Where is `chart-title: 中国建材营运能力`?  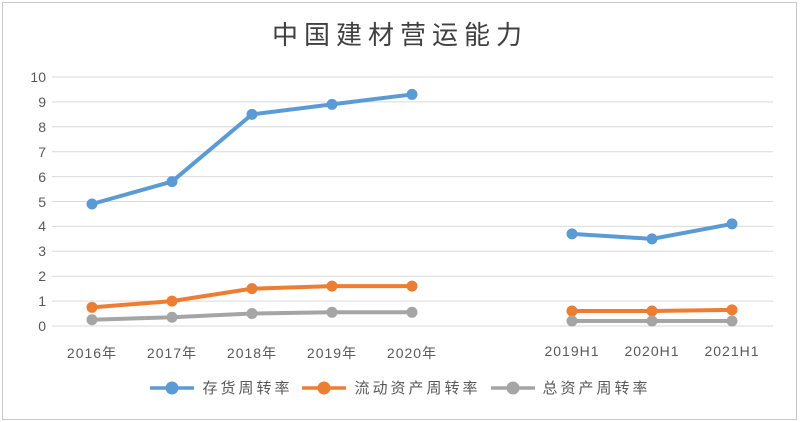
chart-title: 中国建材营运能力 is located at coordinates (399, 35).